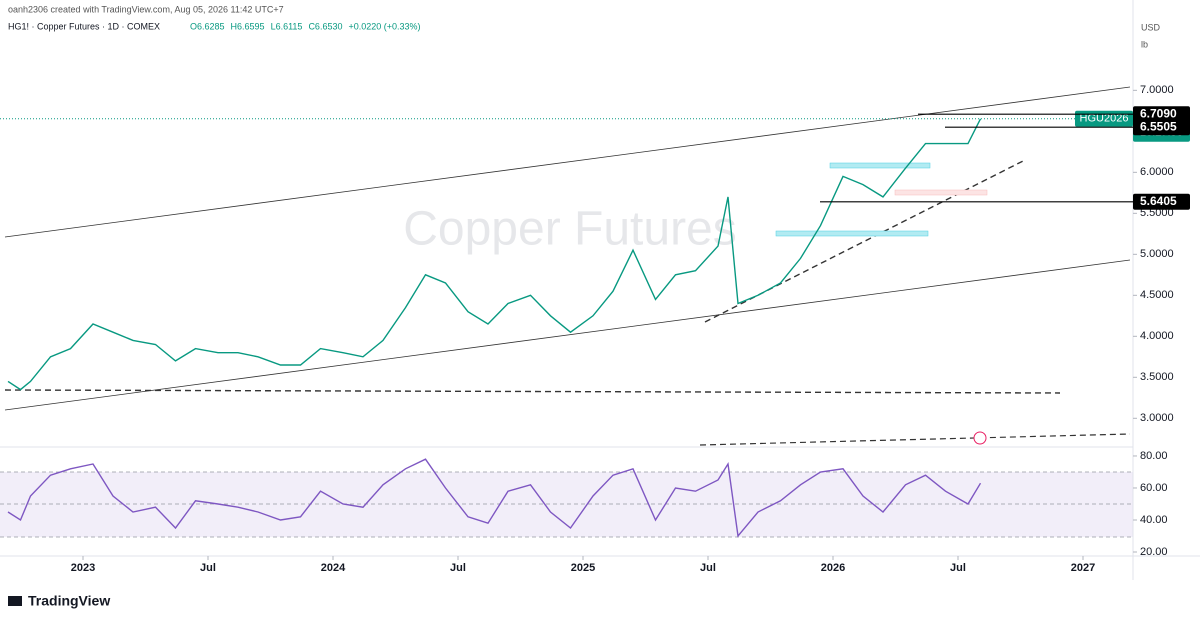  Describe the element at coordinates (566, 504) in the screenshot. I see `rsi-band` at that location.